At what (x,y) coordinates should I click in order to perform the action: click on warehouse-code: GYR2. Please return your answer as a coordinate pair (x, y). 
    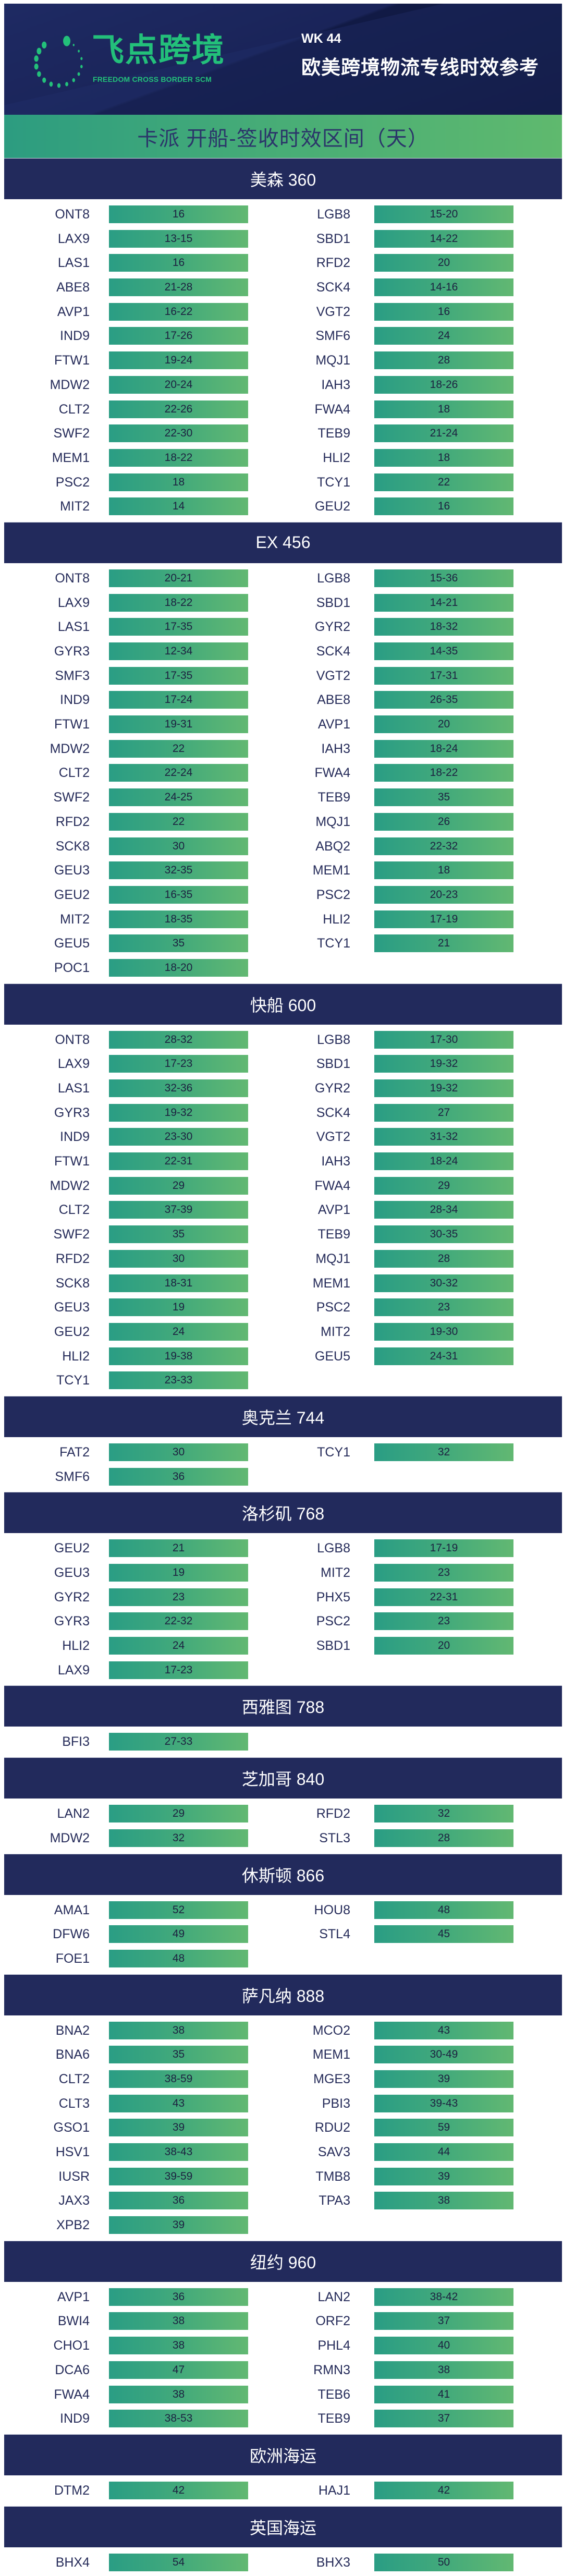
    Looking at the image, I should click on (332, 627).